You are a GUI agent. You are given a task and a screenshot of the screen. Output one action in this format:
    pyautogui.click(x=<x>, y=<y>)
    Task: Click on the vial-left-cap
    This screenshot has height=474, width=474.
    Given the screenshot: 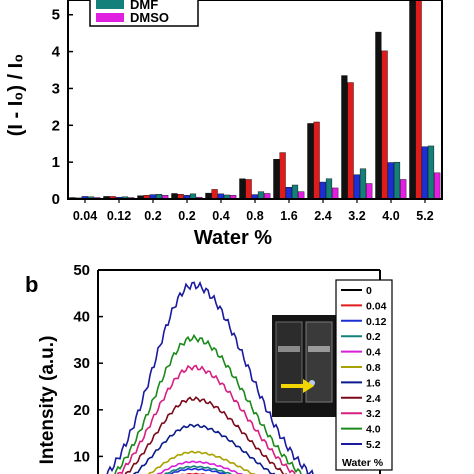 What is the action you would take?
    pyautogui.click(x=289, y=349)
    